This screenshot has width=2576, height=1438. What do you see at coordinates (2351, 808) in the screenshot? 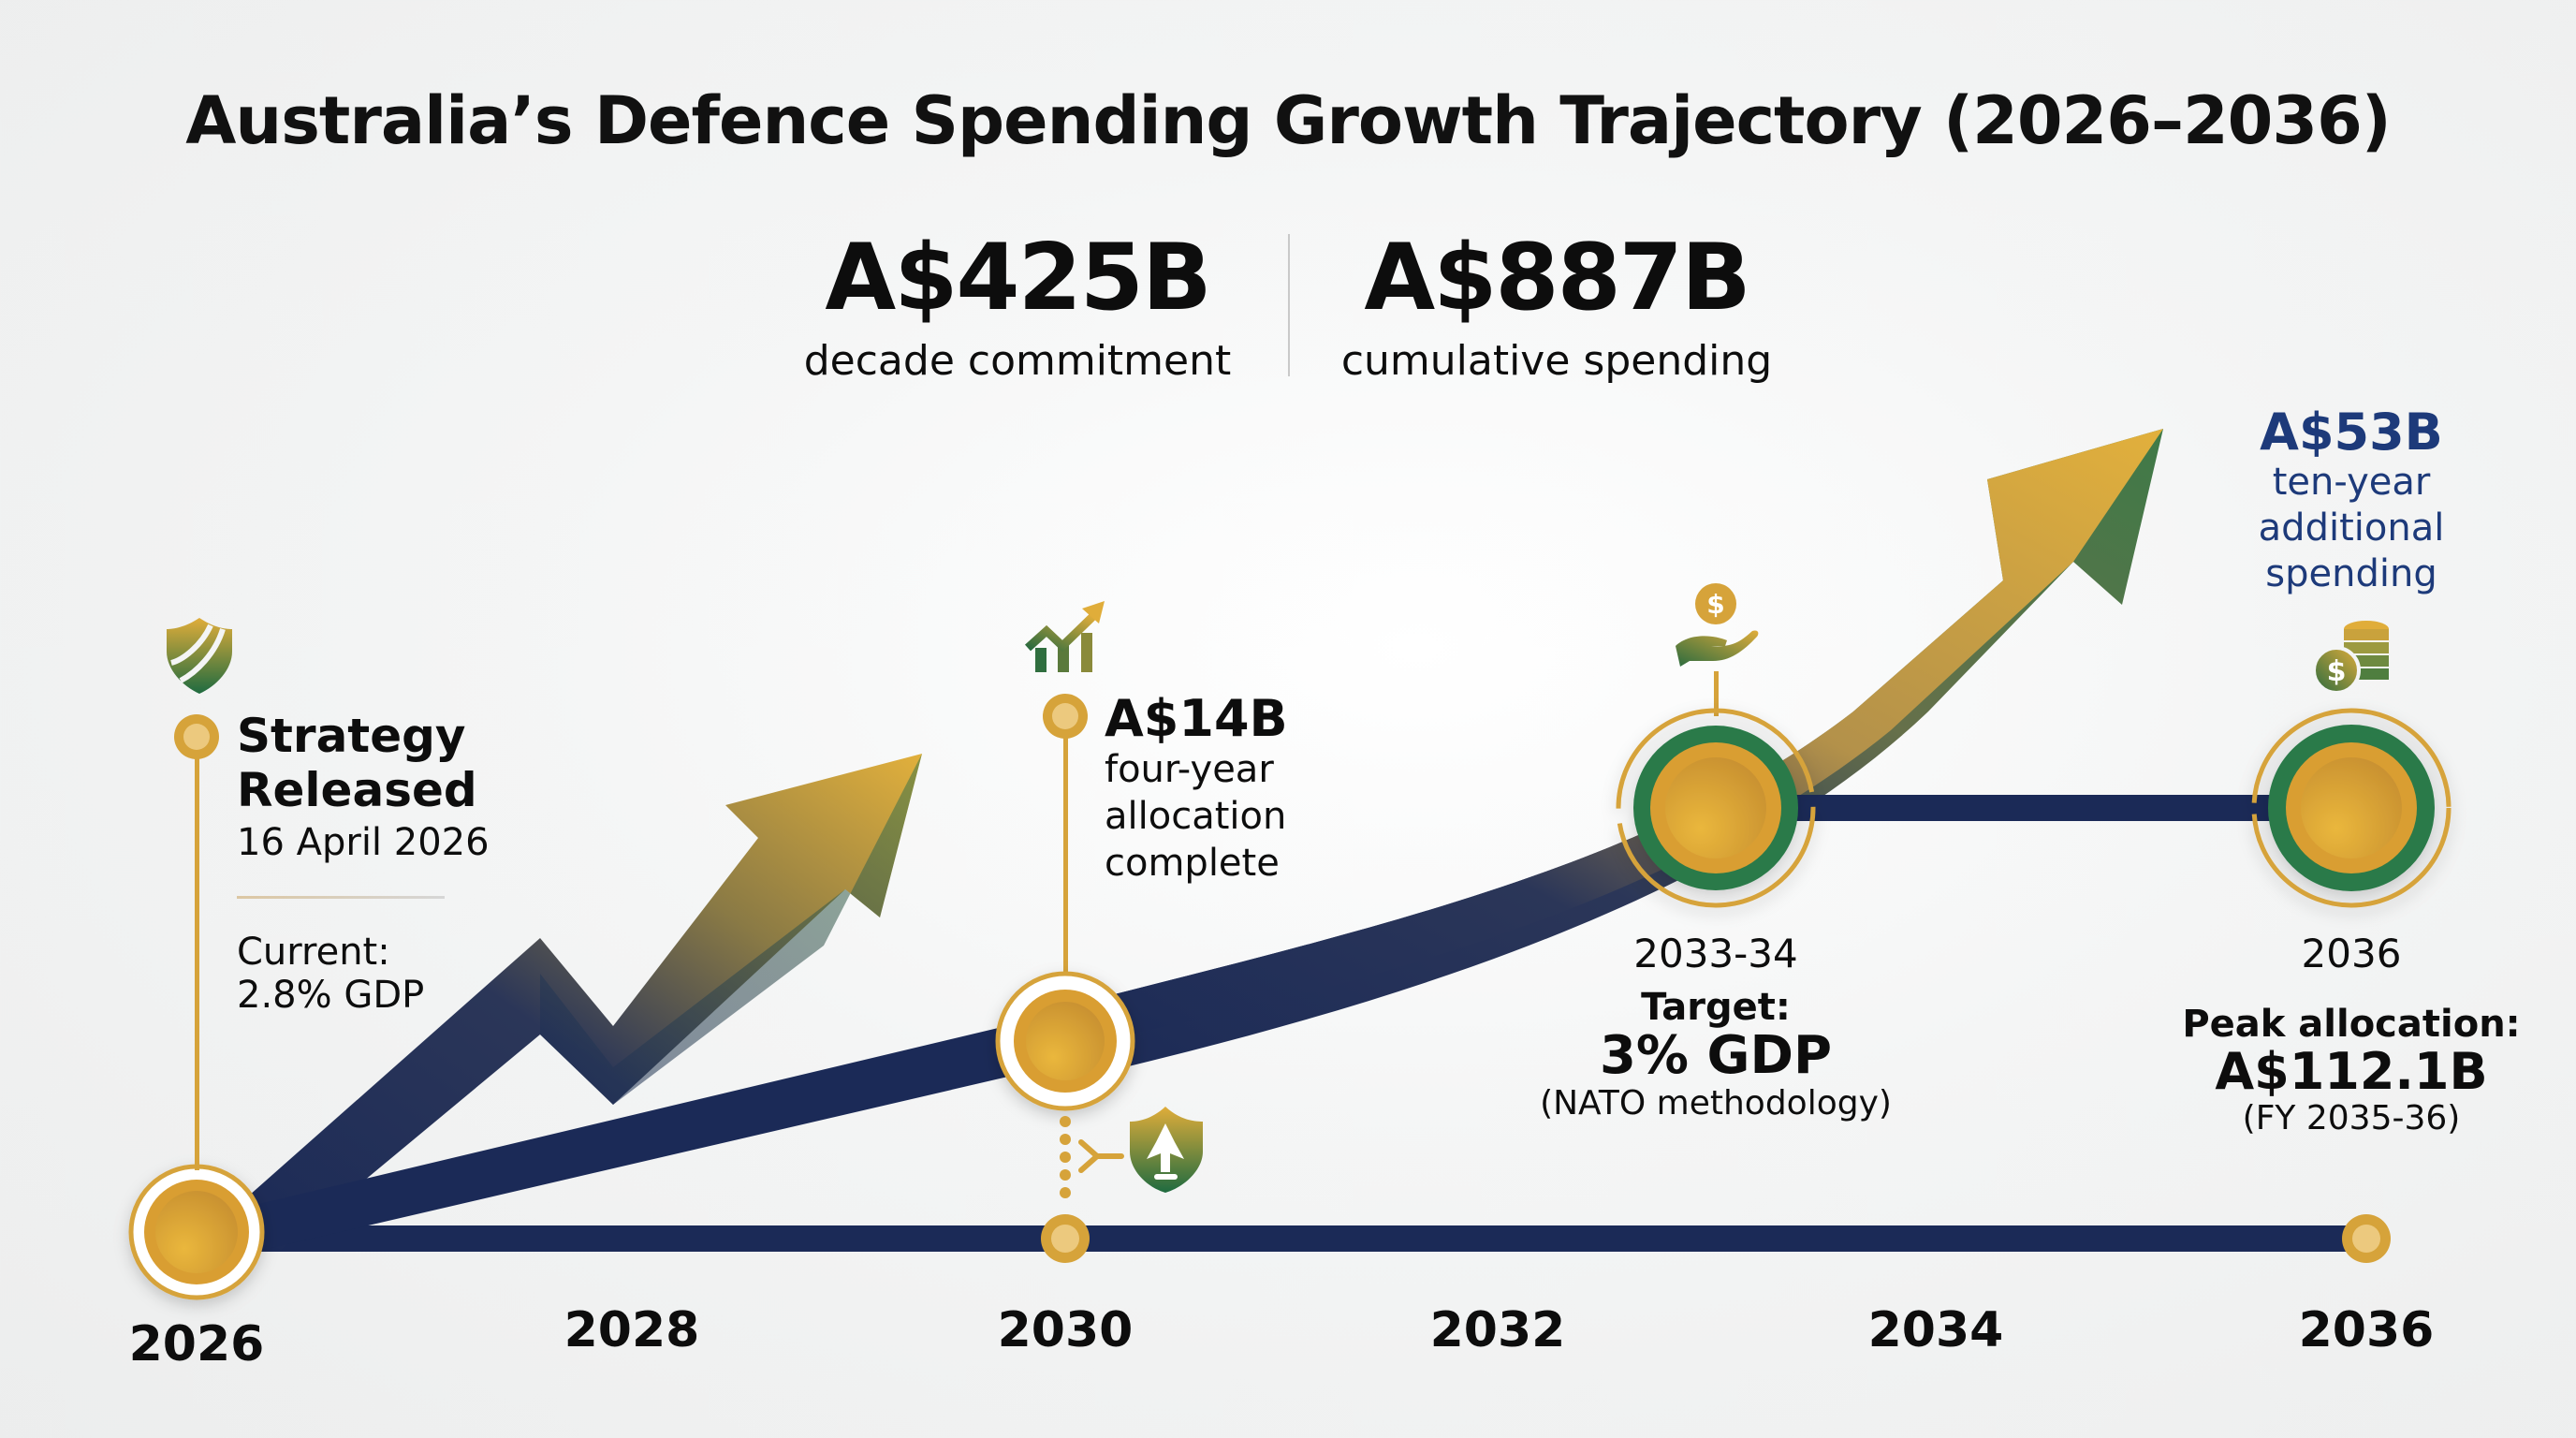
I see `node-2036` at bounding box center [2351, 808].